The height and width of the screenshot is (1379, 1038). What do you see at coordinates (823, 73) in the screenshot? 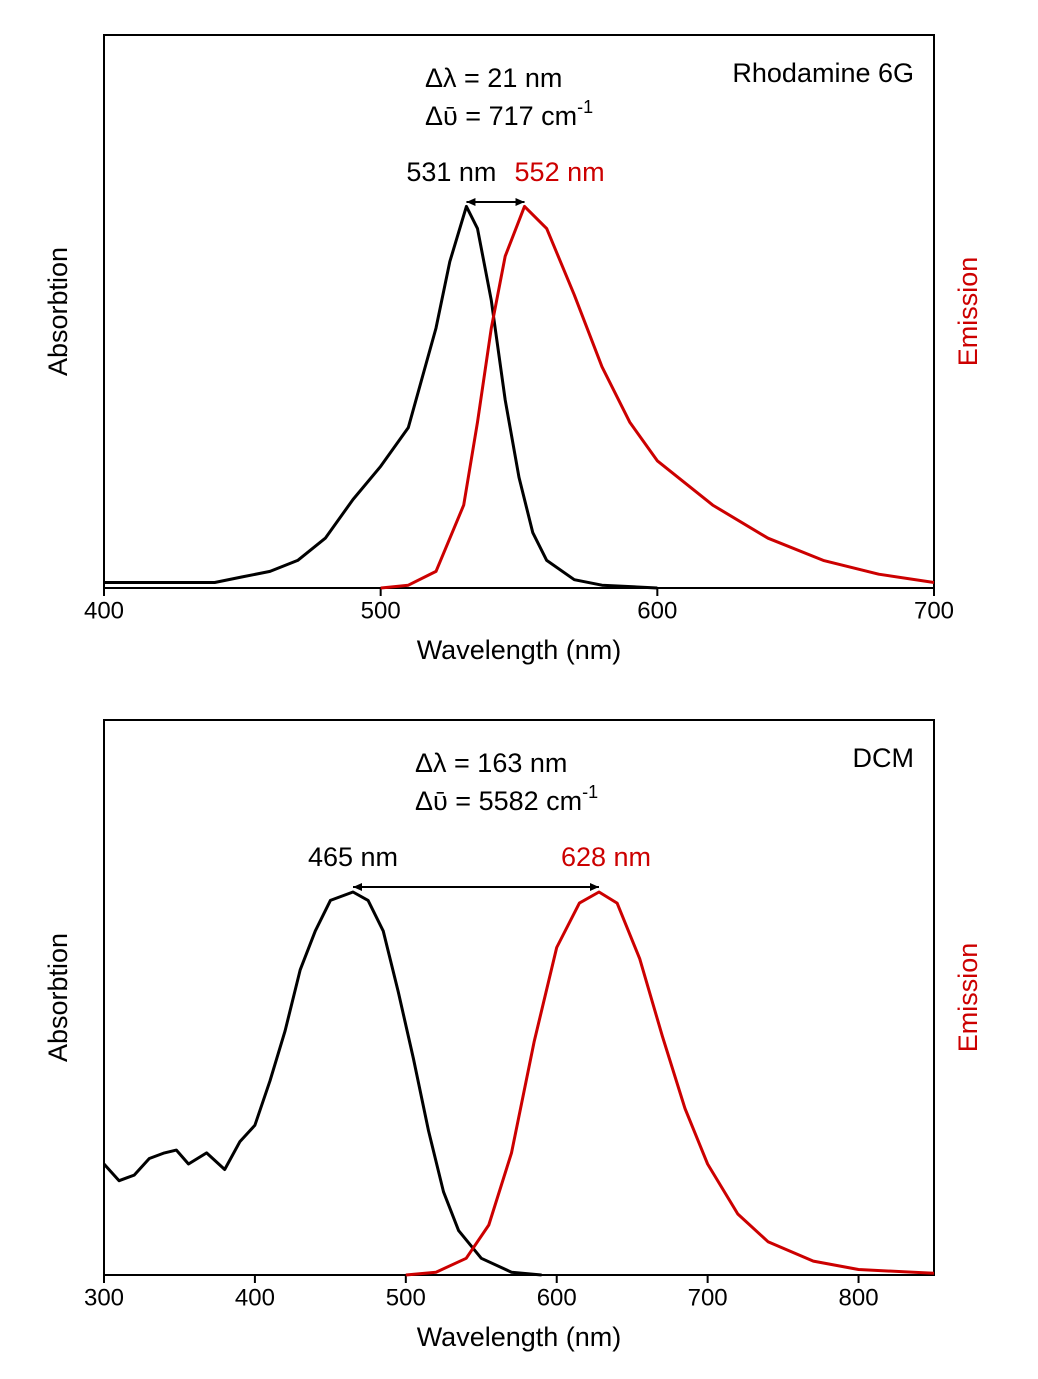
I see `panel-title: Rhodamine 6G` at bounding box center [823, 73].